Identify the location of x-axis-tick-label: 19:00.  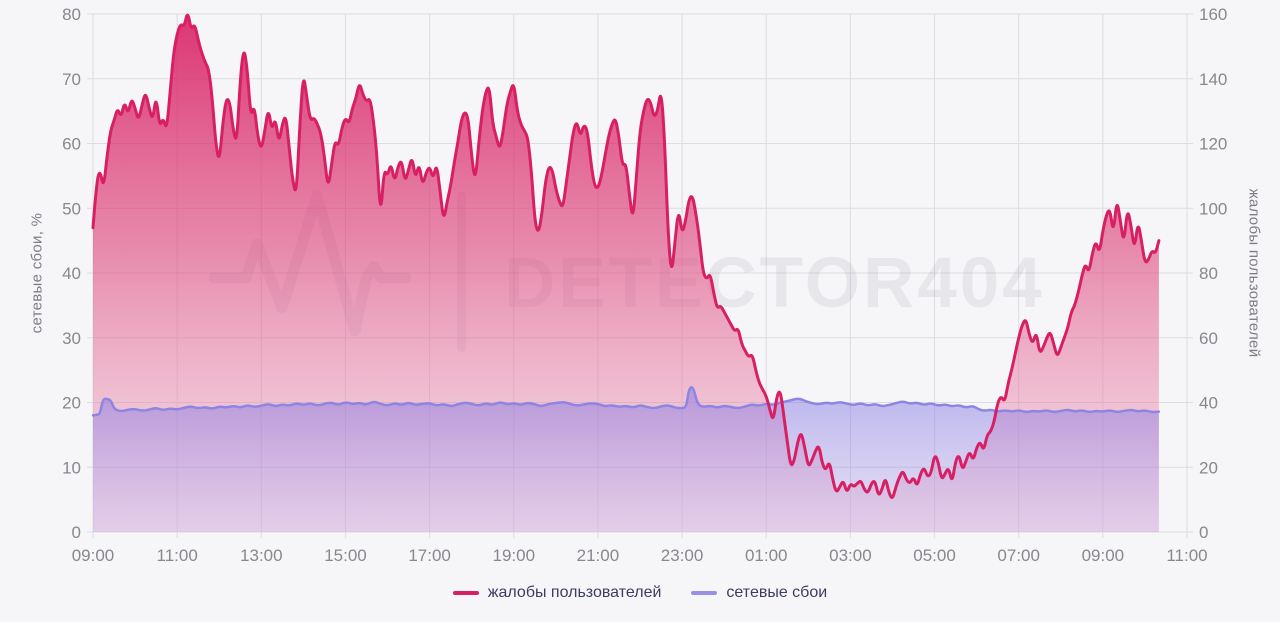
(513, 555).